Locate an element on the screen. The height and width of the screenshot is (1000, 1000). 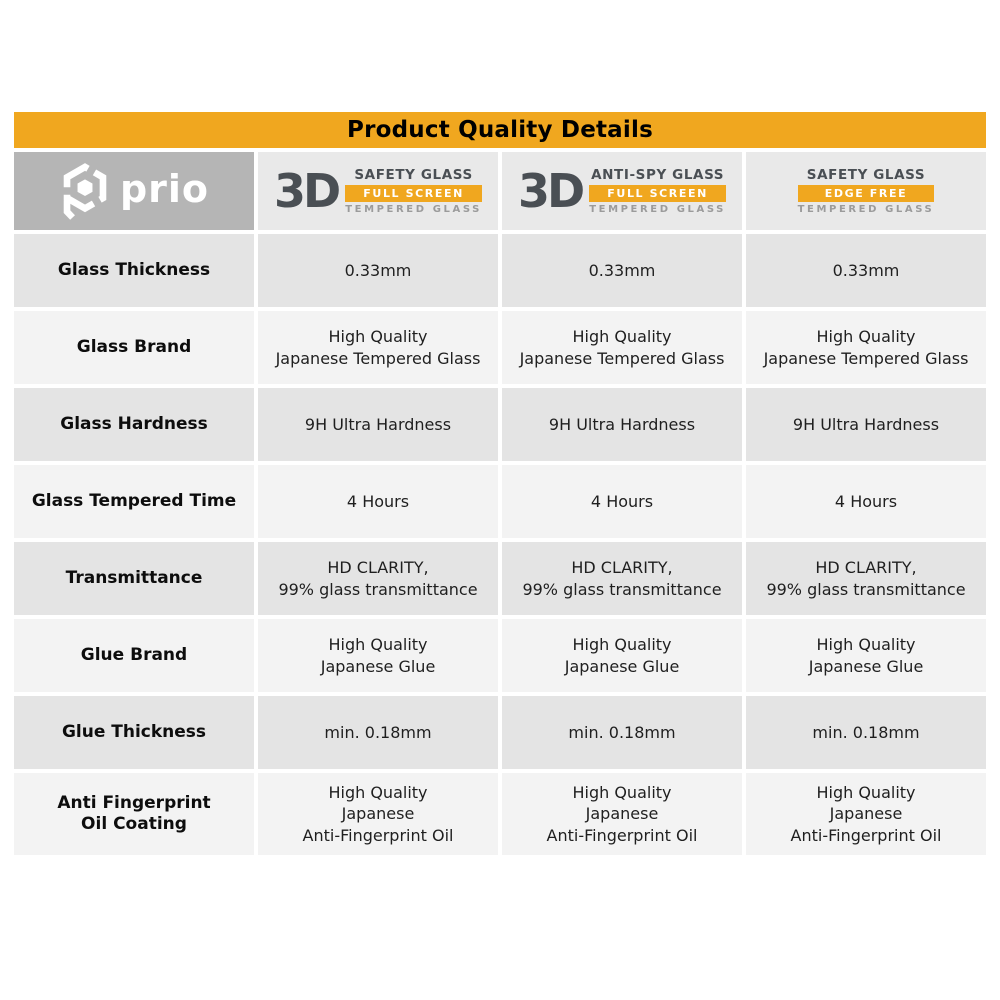
title-bar: Product Quality Details is located at coordinates (500, 130).